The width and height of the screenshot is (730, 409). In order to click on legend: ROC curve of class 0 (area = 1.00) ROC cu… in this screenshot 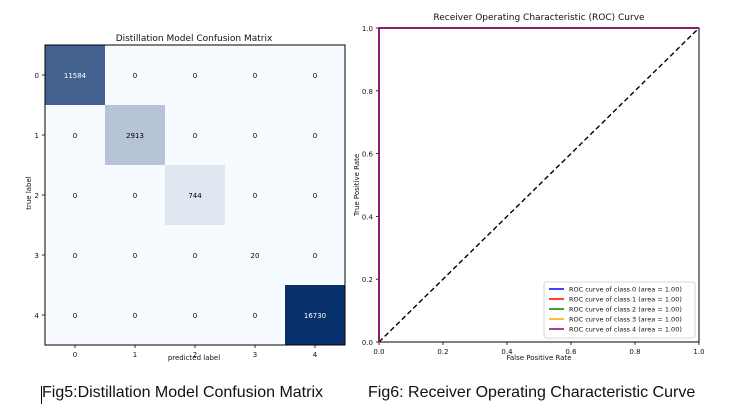, I will do `click(619, 310)`.